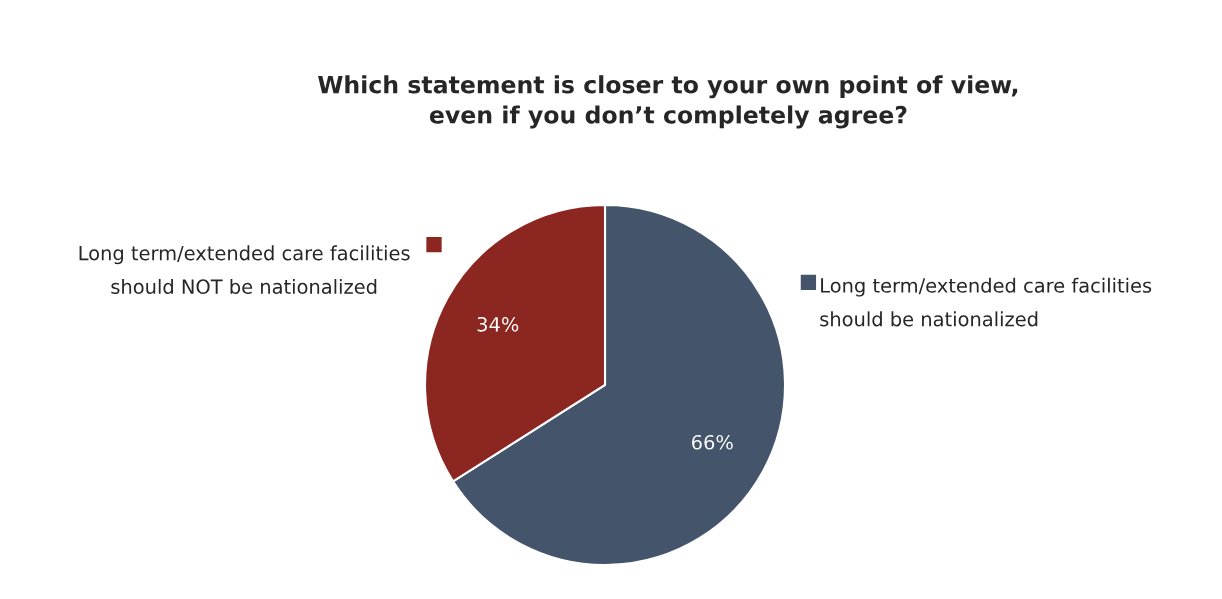  What do you see at coordinates (668, 102) in the screenshot?
I see `chart-title: Which statement is closer to your own point of view, even if you don’t completely agree?` at bounding box center [668, 102].